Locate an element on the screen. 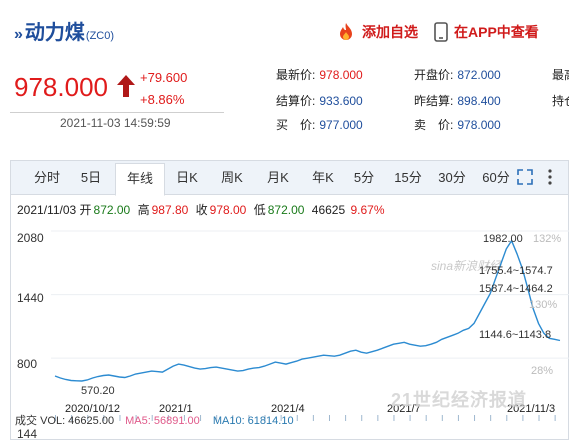 The image size is (569, 440). contract-code: (ZC0) is located at coordinates (100, 36).